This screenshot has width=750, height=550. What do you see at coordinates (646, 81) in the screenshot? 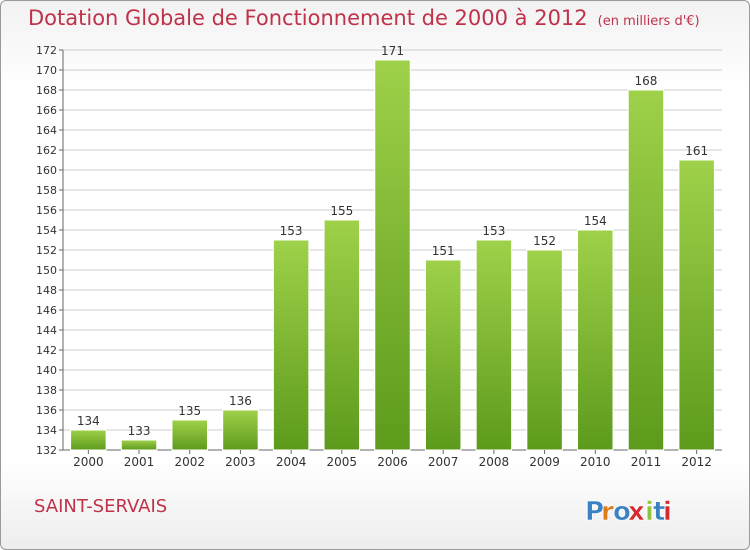
I see `data-label-2011: 168` at bounding box center [646, 81].